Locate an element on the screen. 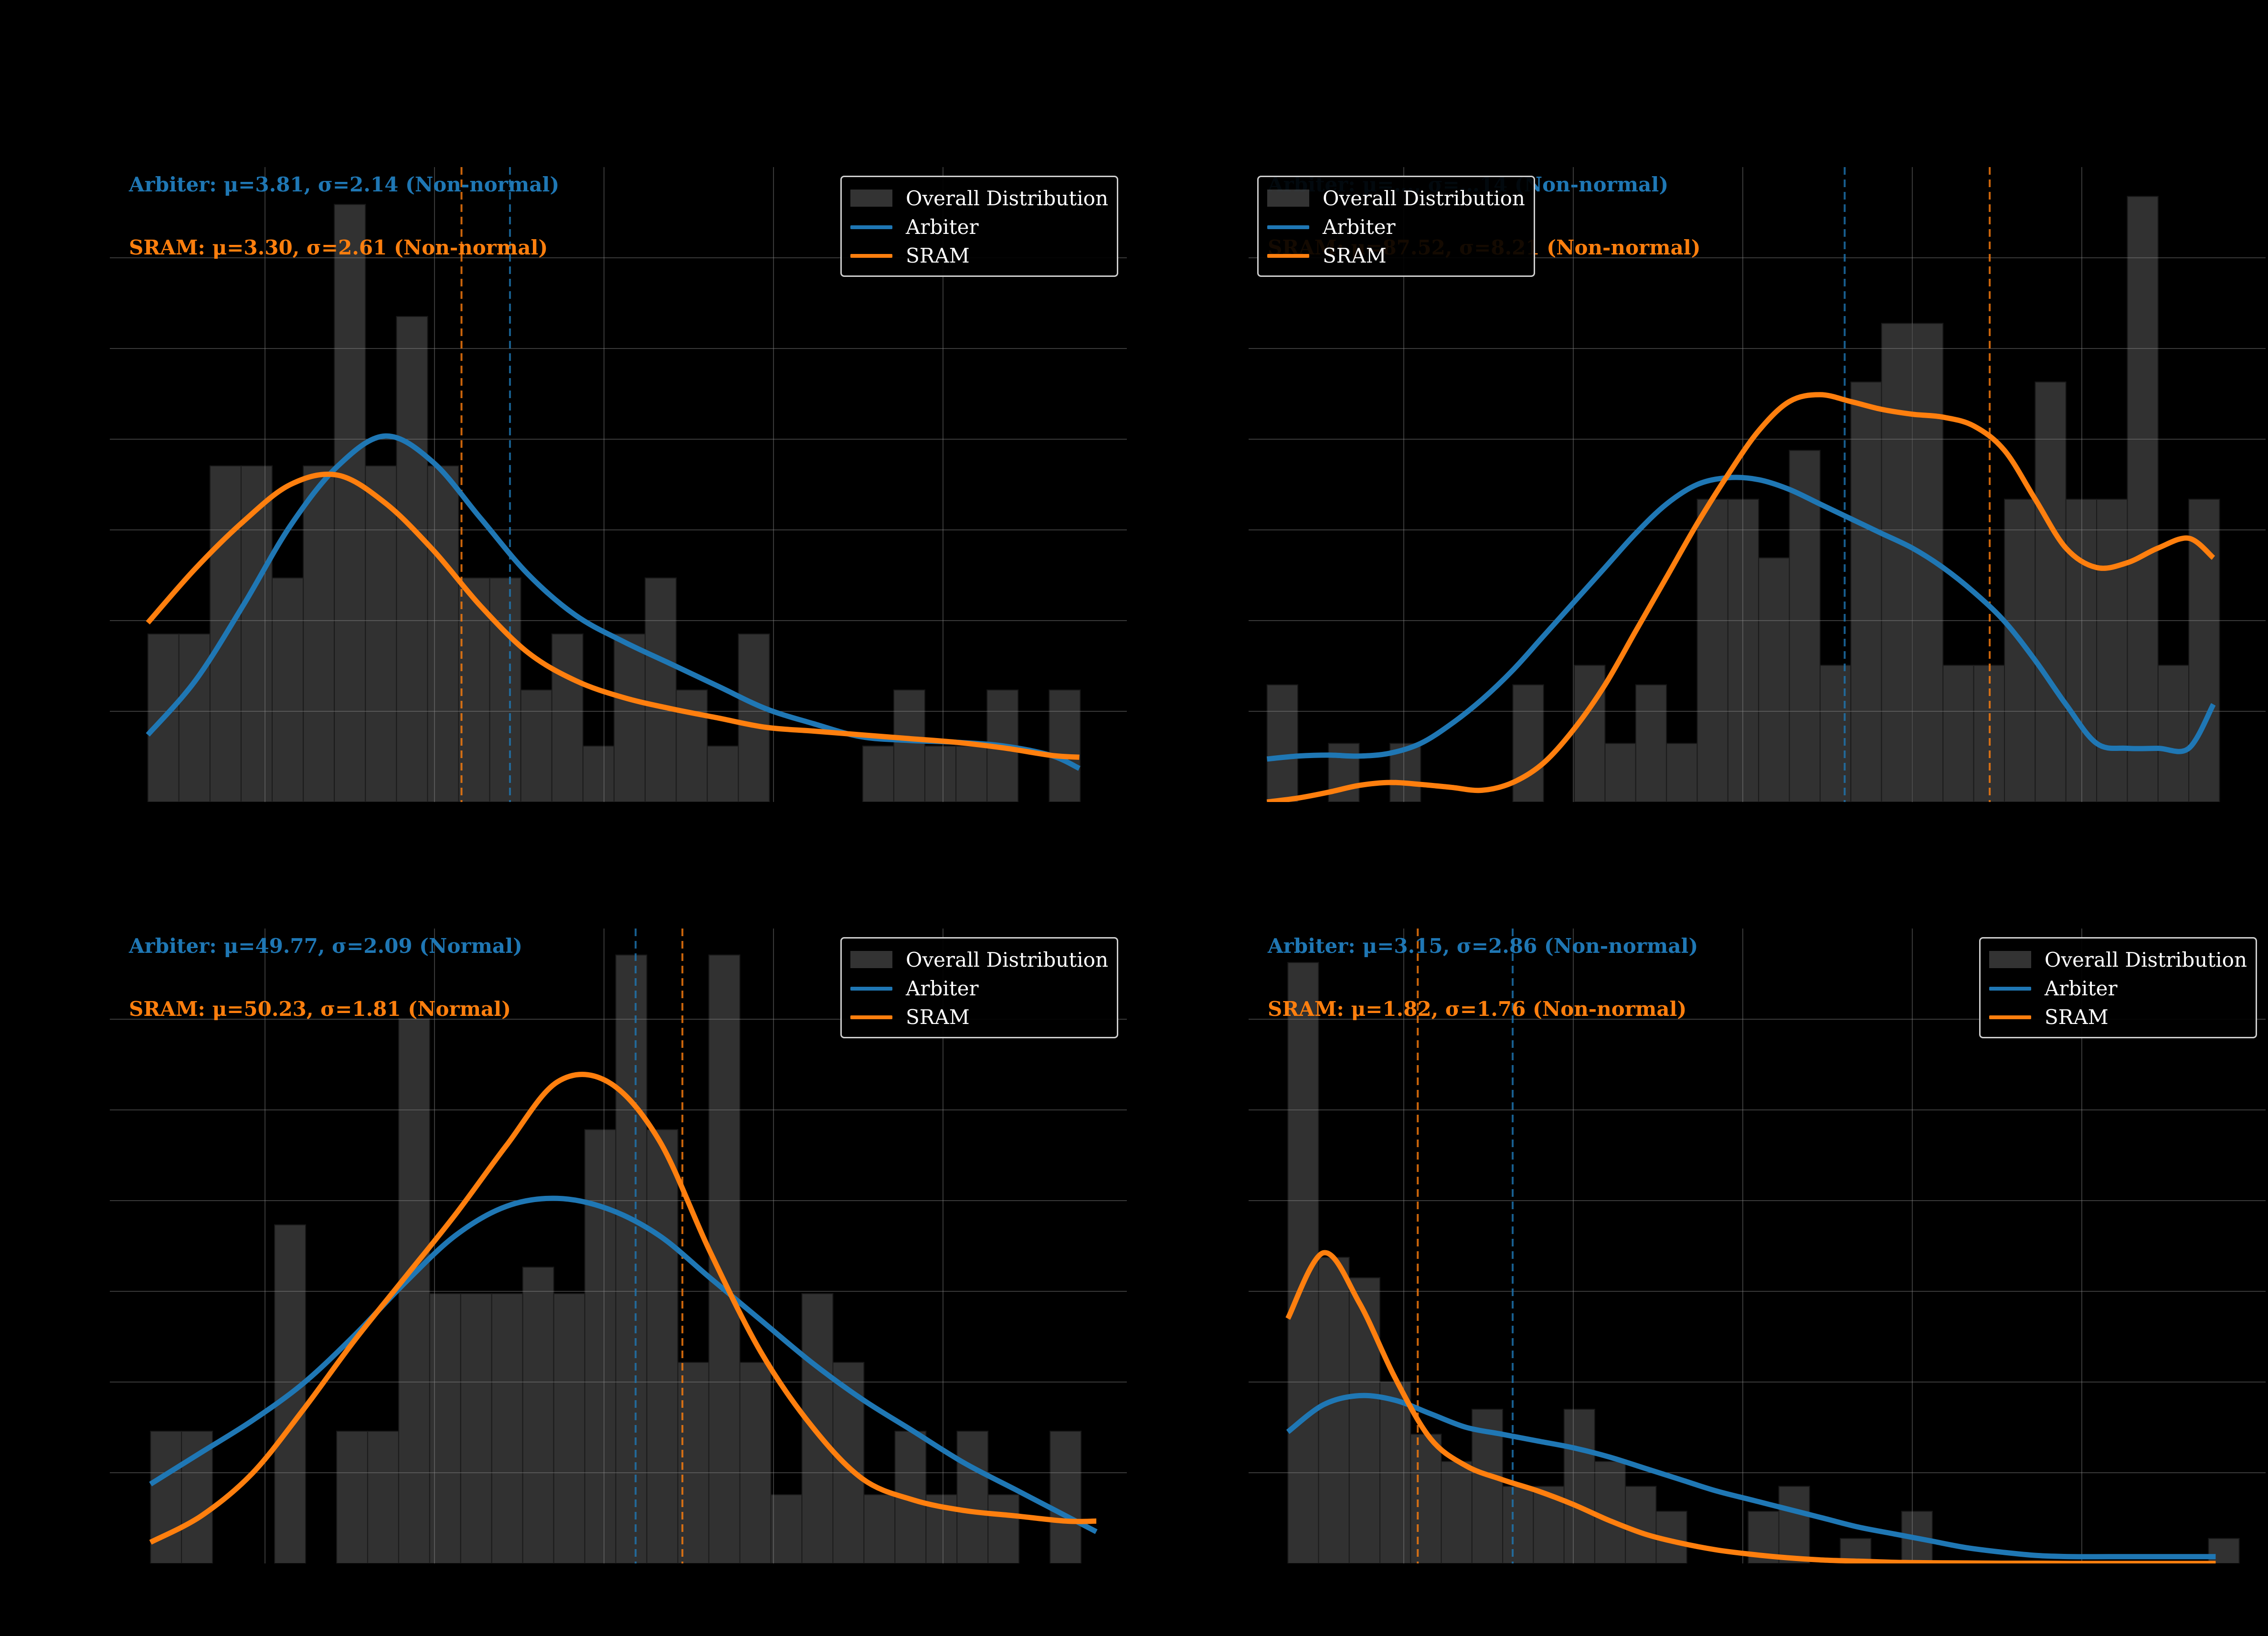 This screenshot has height=1636, width=2268. arbiter-stats: Arbiter: μ=49.77, σ=2.09 (Normal) is located at coordinates (326, 946).